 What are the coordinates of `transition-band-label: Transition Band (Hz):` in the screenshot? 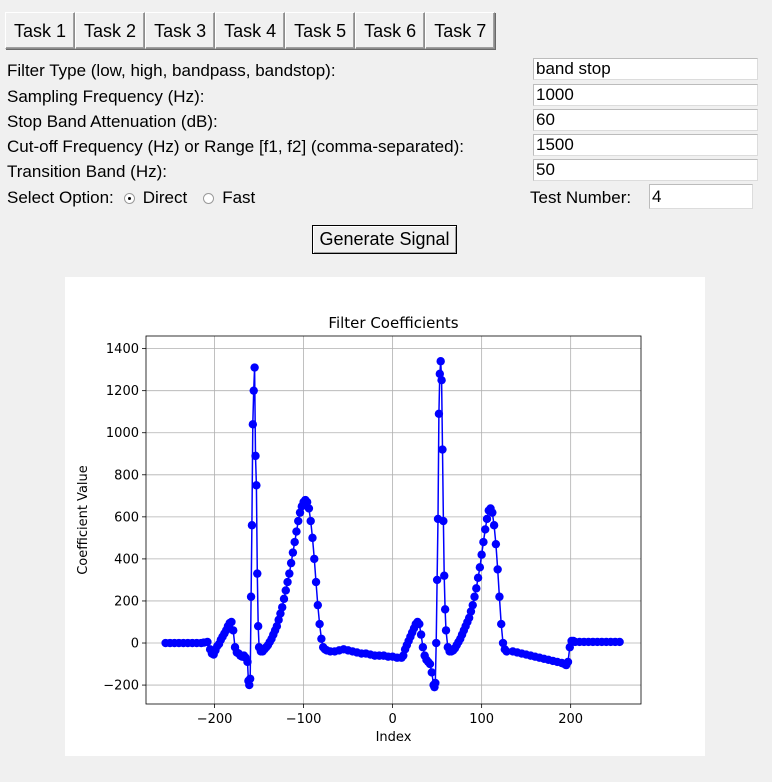 It's located at (87, 171).